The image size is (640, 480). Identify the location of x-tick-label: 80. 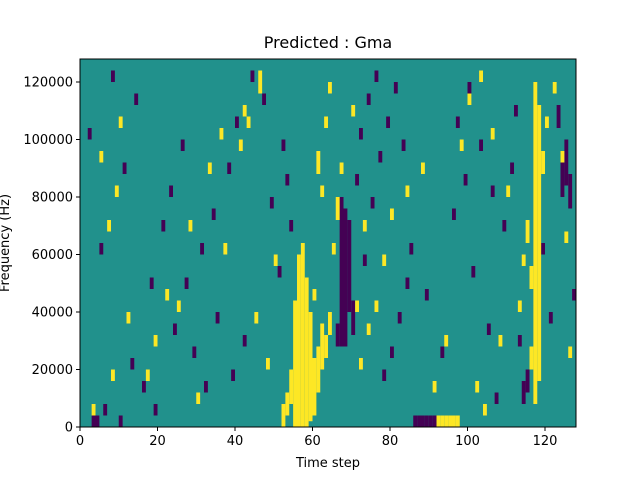
(390, 441).